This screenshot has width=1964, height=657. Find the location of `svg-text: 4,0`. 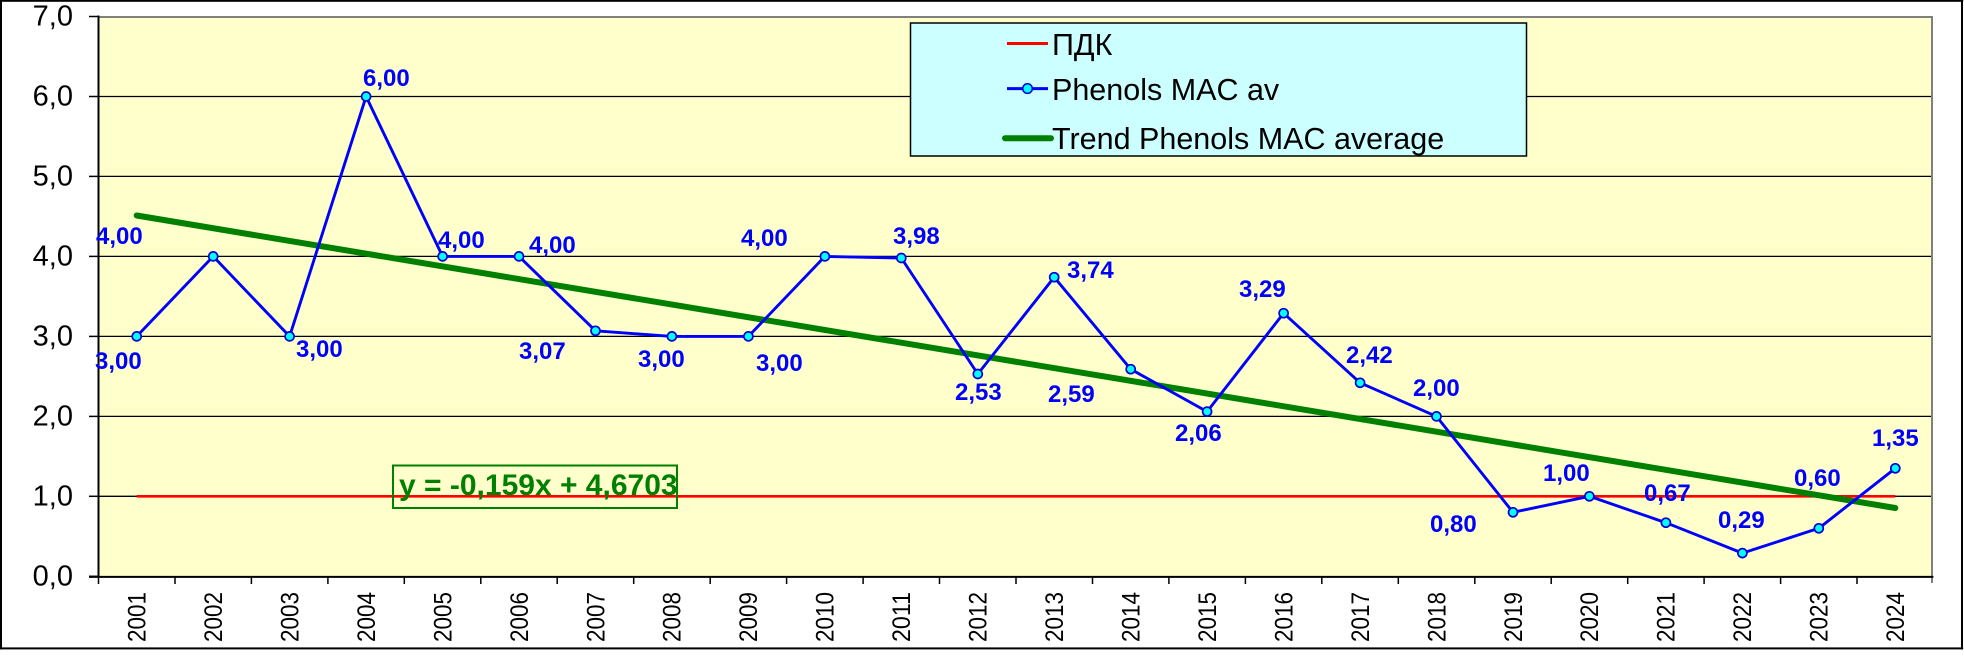

svg-text: 4,0 is located at coordinates (53, 256).